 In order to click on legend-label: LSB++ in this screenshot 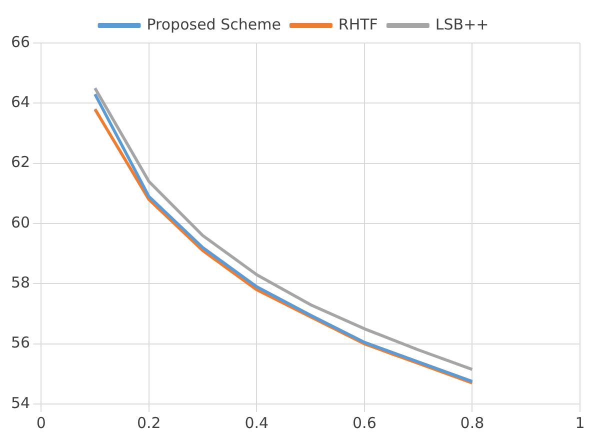, I will do `click(462, 24)`.